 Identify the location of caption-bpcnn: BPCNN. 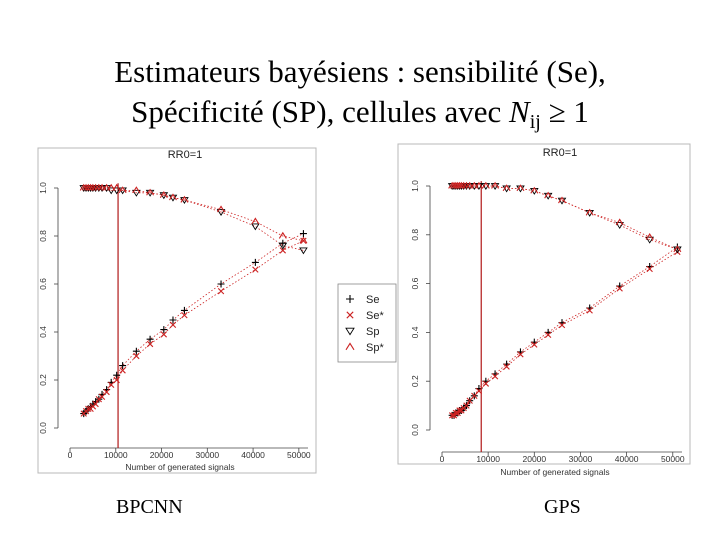
(149, 507).